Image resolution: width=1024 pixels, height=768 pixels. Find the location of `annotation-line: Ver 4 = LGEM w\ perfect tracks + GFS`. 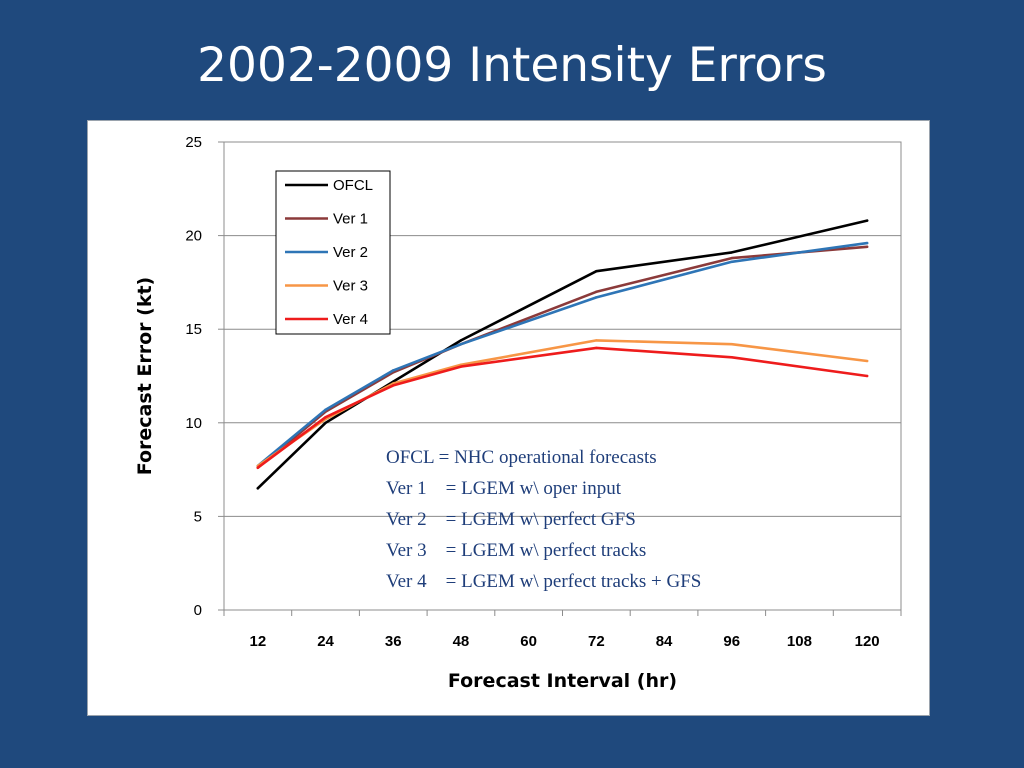

annotation-line: Ver 4 = LGEM w\ perfect tracks + GFS is located at coordinates (543, 581).